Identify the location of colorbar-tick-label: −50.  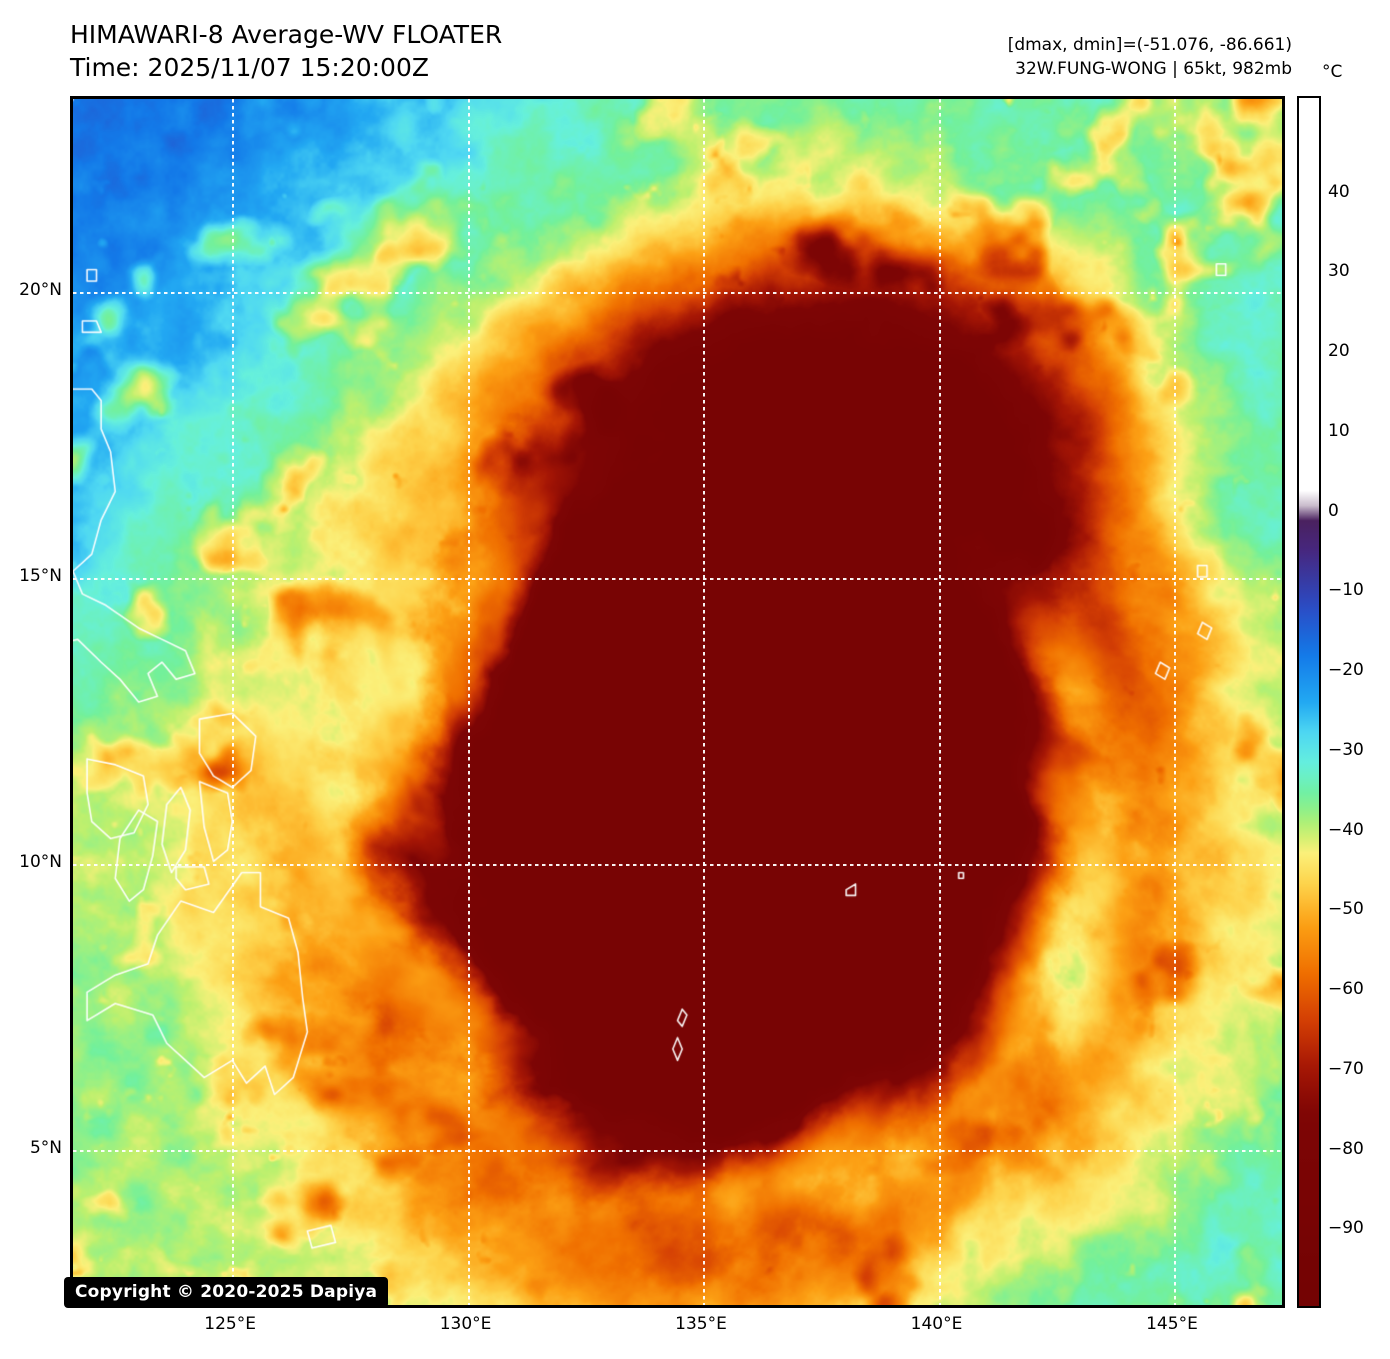
(1346, 909).